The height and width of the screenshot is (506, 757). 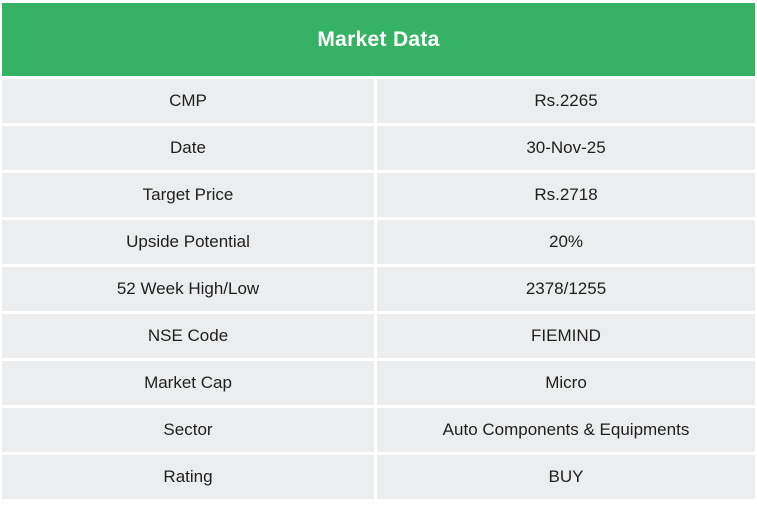 I want to click on row-value: Auto Components & Equipments, so click(x=566, y=430).